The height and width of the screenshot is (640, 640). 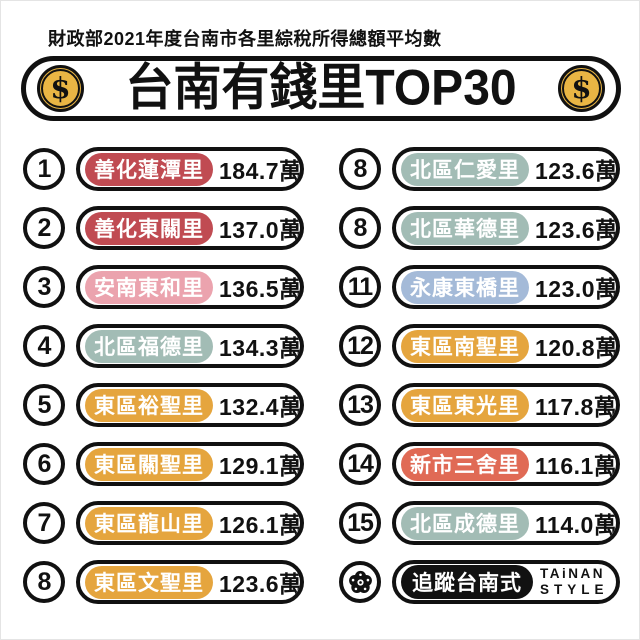 What do you see at coordinates (465, 464) in the screenshot?
I see `village-badge: 新市三舍里` at bounding box center [465, 464].